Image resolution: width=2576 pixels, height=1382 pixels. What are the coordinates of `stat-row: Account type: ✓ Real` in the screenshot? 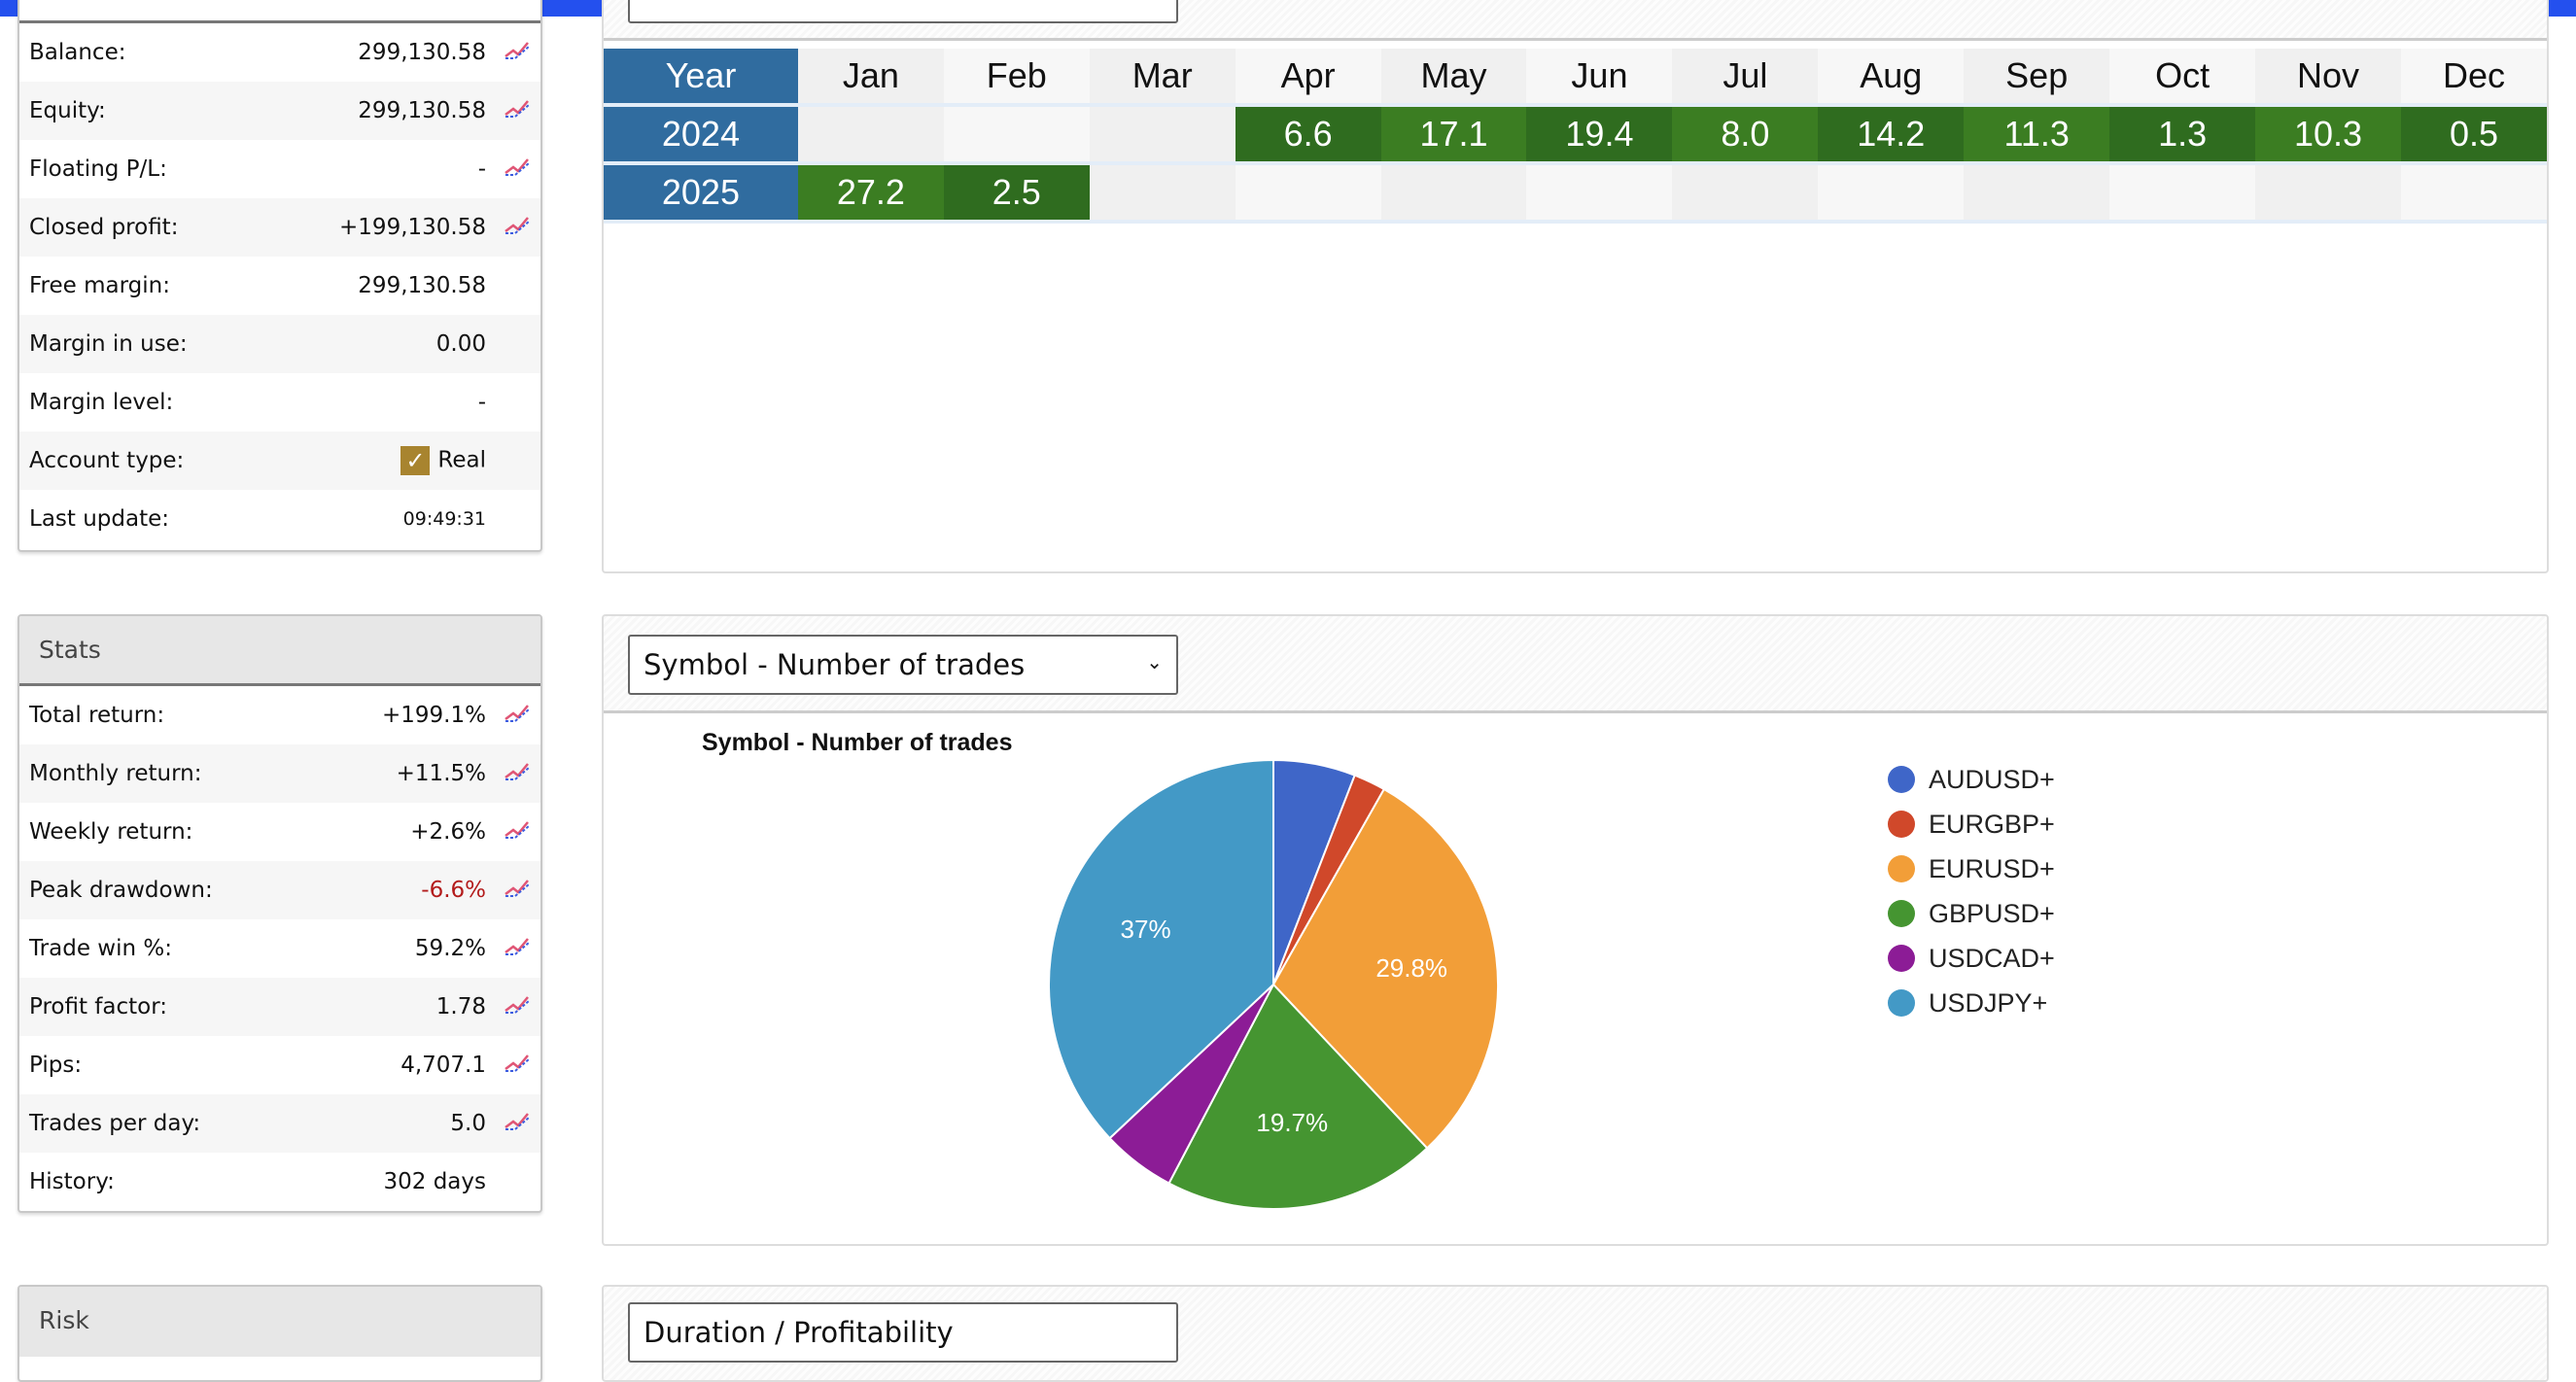 It's located at (280, 461).